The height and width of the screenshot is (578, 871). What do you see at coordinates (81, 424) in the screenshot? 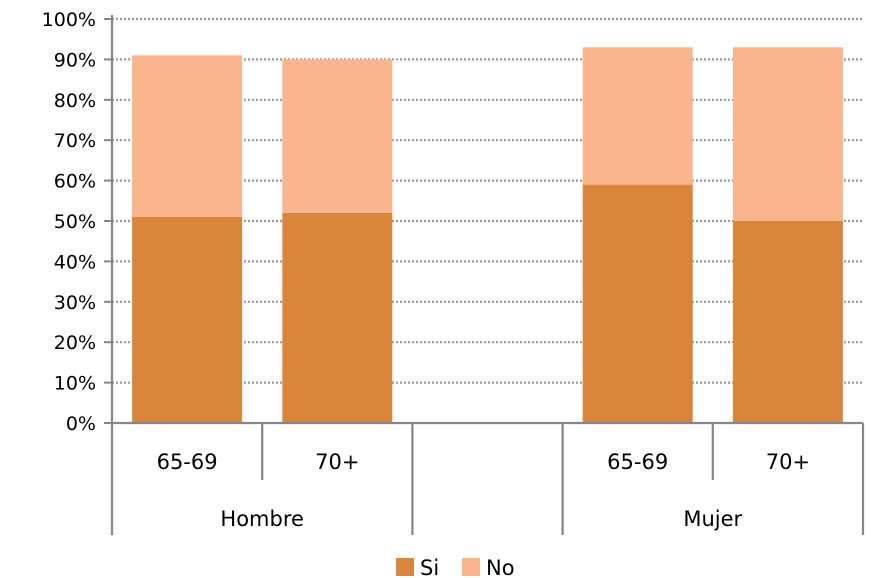
I see `y-tick-label: 0%` at bounding box center [81, 424].